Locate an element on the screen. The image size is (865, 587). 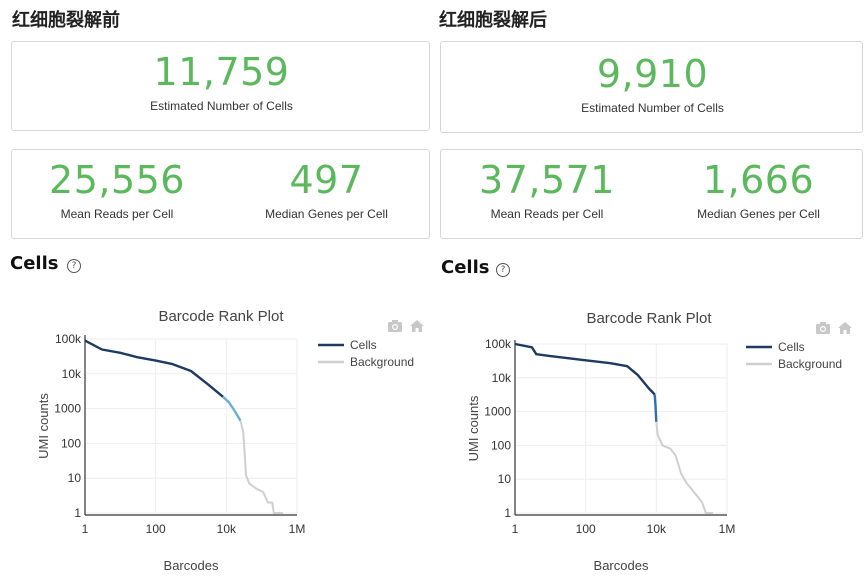
estimated-cells-card: 11,759 Estimated Number of Cells is located at coordinates (220, 86).